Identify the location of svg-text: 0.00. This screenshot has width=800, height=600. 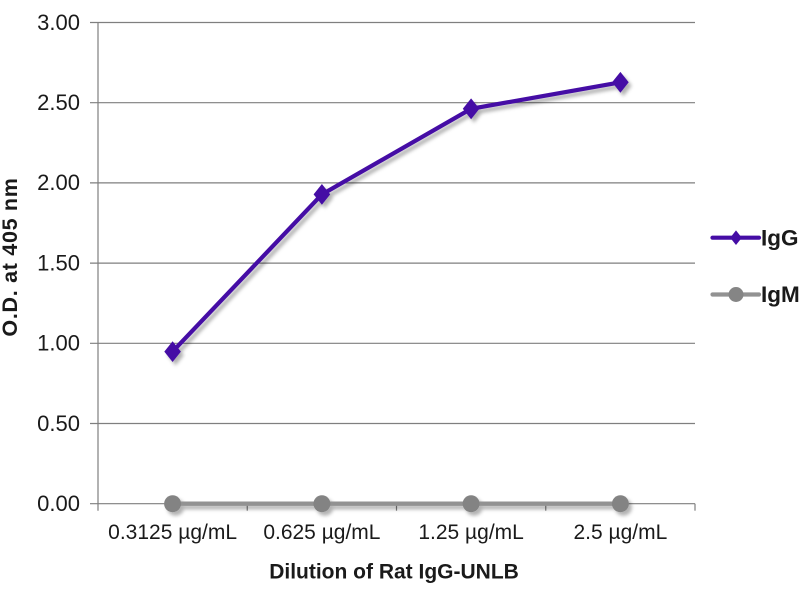
(58, 503).